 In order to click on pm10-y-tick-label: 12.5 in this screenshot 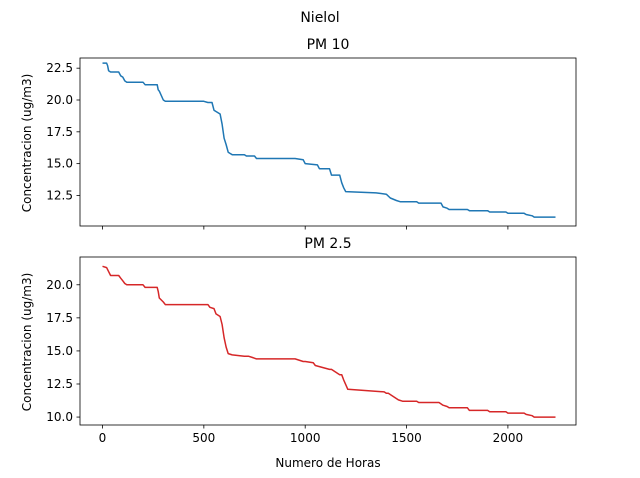, I will do `click(59, 195)`.